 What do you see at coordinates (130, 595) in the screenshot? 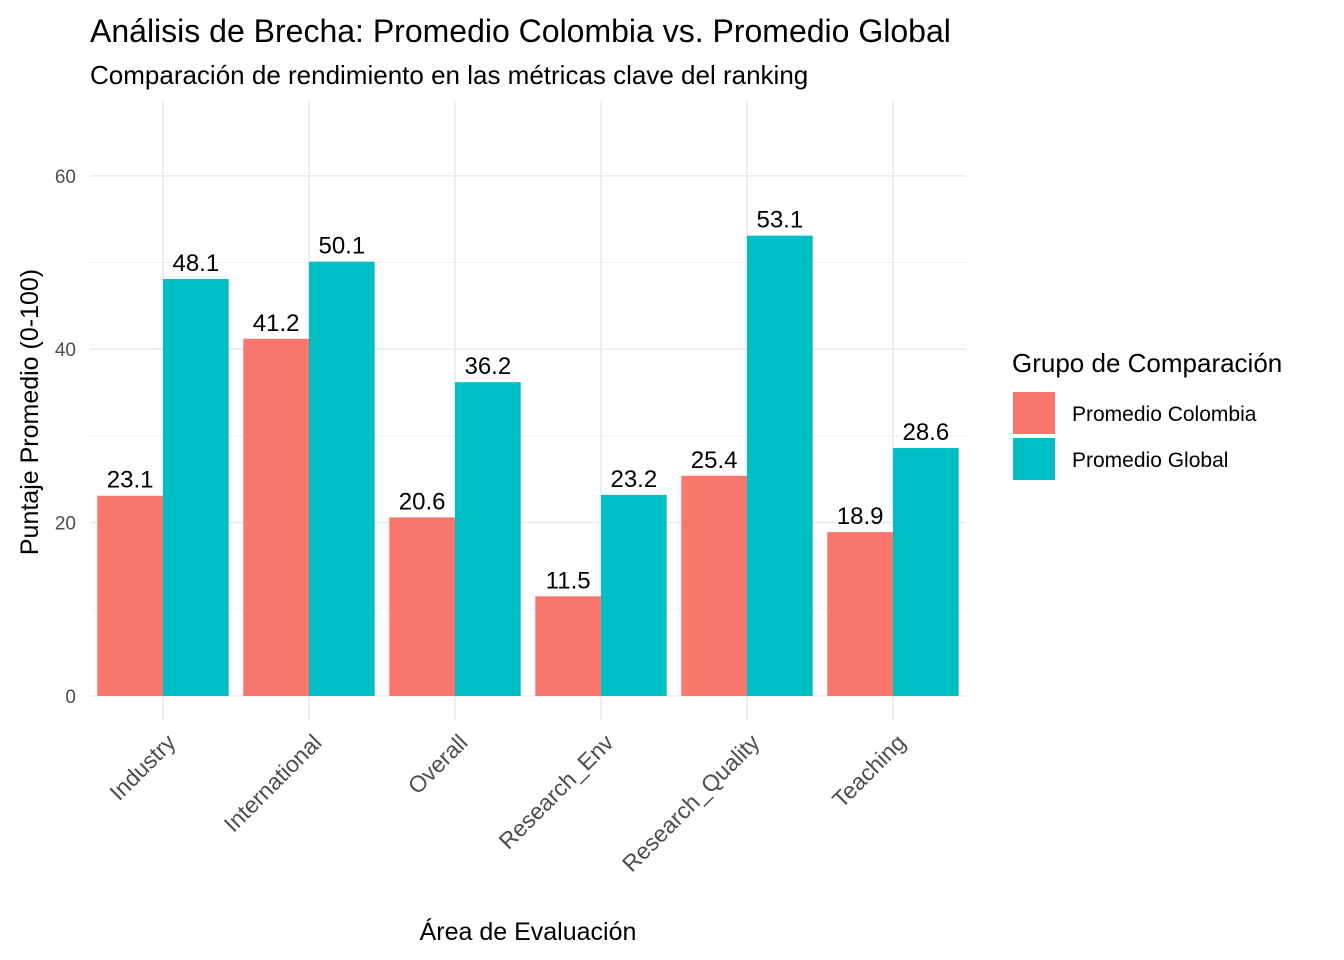
I see `bar-colombia-industry` at bounding box center [130, 595].